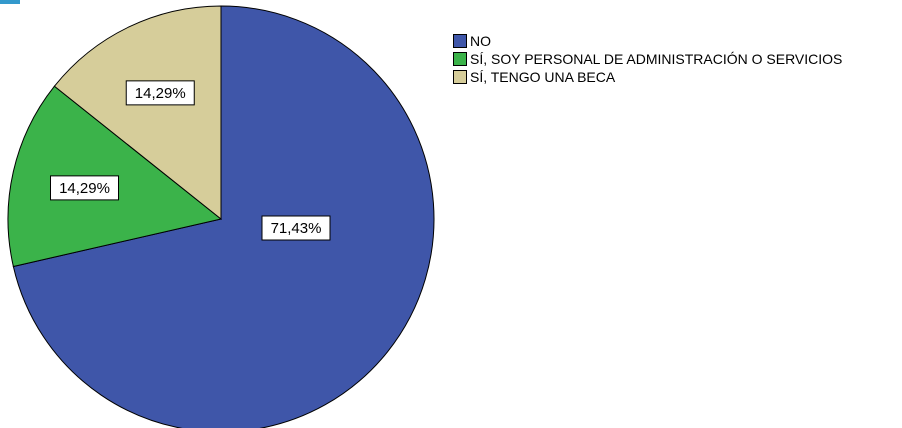 This screenshot has width=902, height=428. Describe the element at coordinates (460, 59) in the screenshot. I see `legend-swatch-personal` at that location.